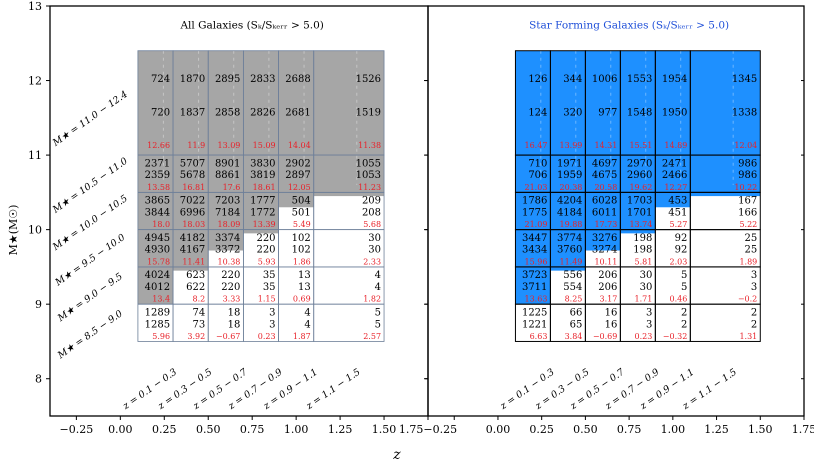  What do you see at coordinates (536, 187) in the screenshot?
I see `cell-value: 21.03` at bounding box center [536, 187].